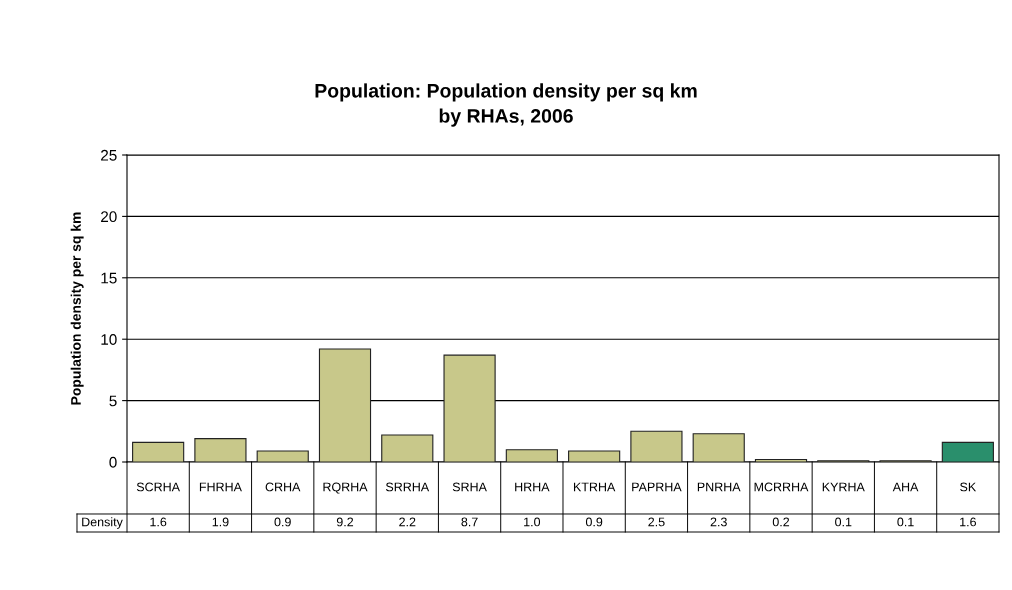 The image size is (1012, 590). Describe the element at coordinates (345, 488) in the screenshot. I see `x-tick-label: RQRHA` at that location.